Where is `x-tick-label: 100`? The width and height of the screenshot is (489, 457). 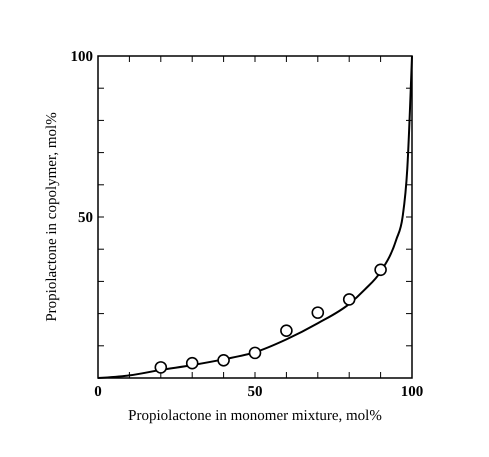
x-tick-label: 100 is located at coordinates (412, 392).